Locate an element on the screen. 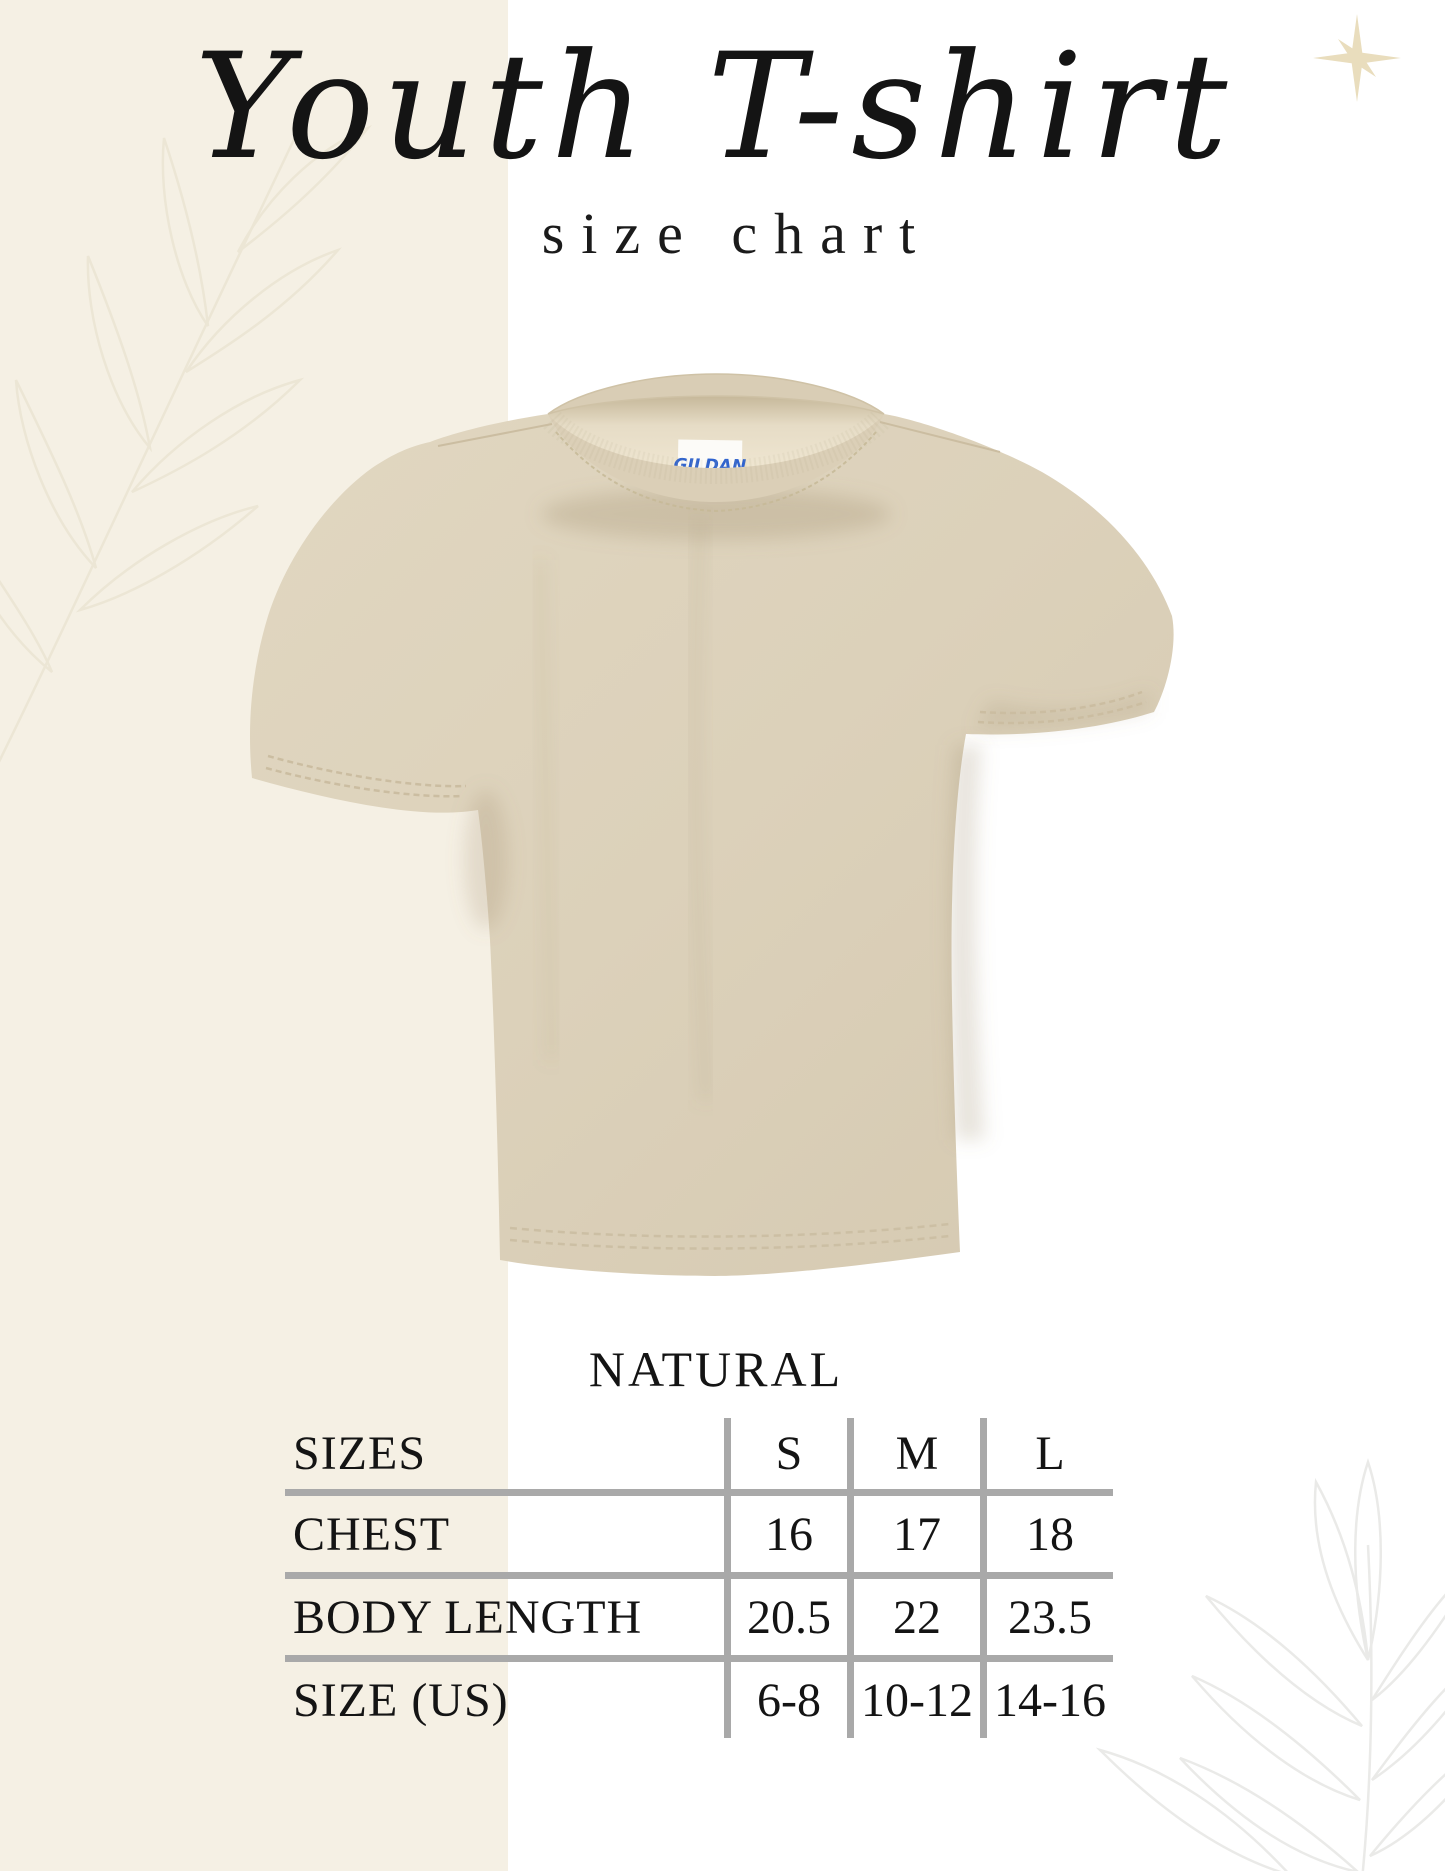 The height and width of the screenshot is (1871, 1445). row-label: SIZE (US) is located at coordinates (401, 1700).